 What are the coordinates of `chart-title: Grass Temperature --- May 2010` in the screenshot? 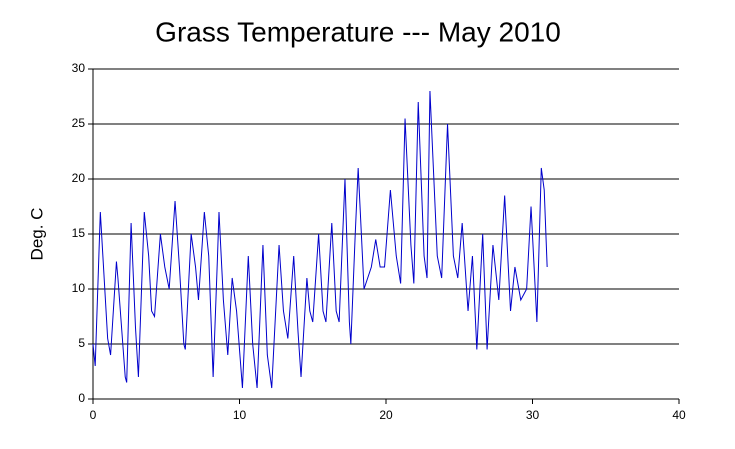 It's located at (358, 31).